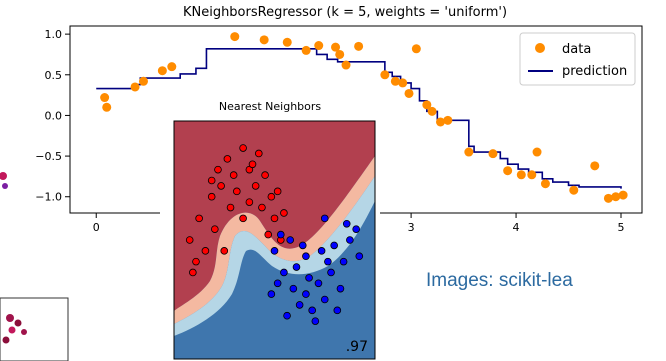 This screenshot has height=361, width=666. What do you see at coordinates (34, 266) in the screenshot?
I see `left-fragment-dots` at bounding box center [34, 266].